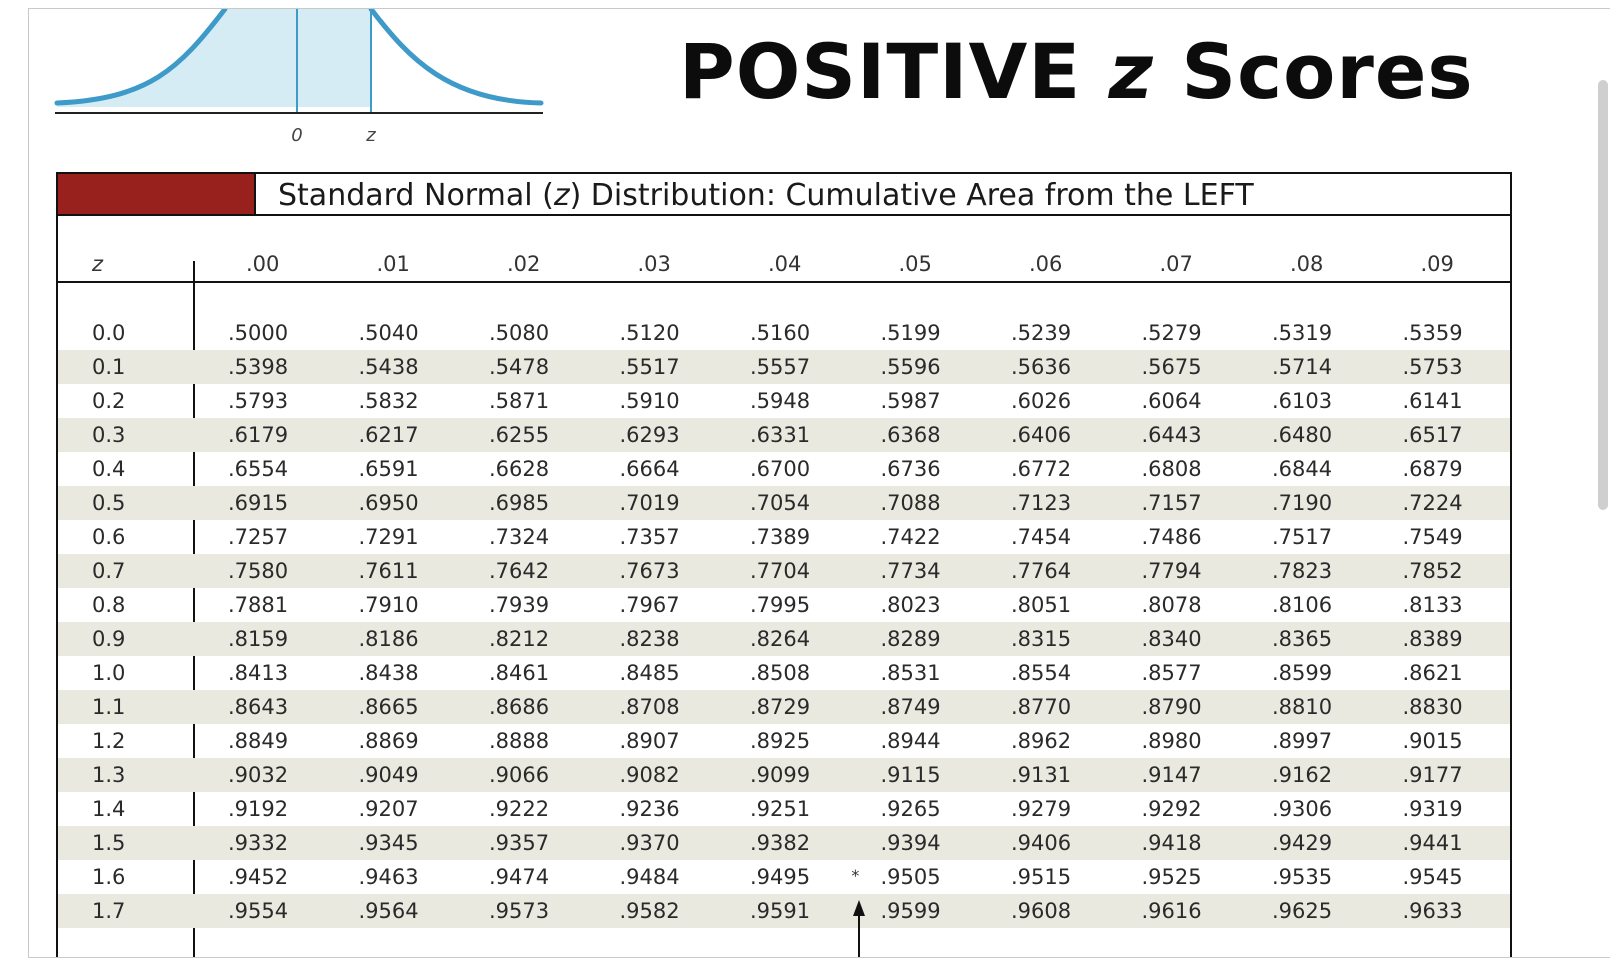 The image size is (1610, 976). I want to click on probability-cell: .9474, so click(519, 877).